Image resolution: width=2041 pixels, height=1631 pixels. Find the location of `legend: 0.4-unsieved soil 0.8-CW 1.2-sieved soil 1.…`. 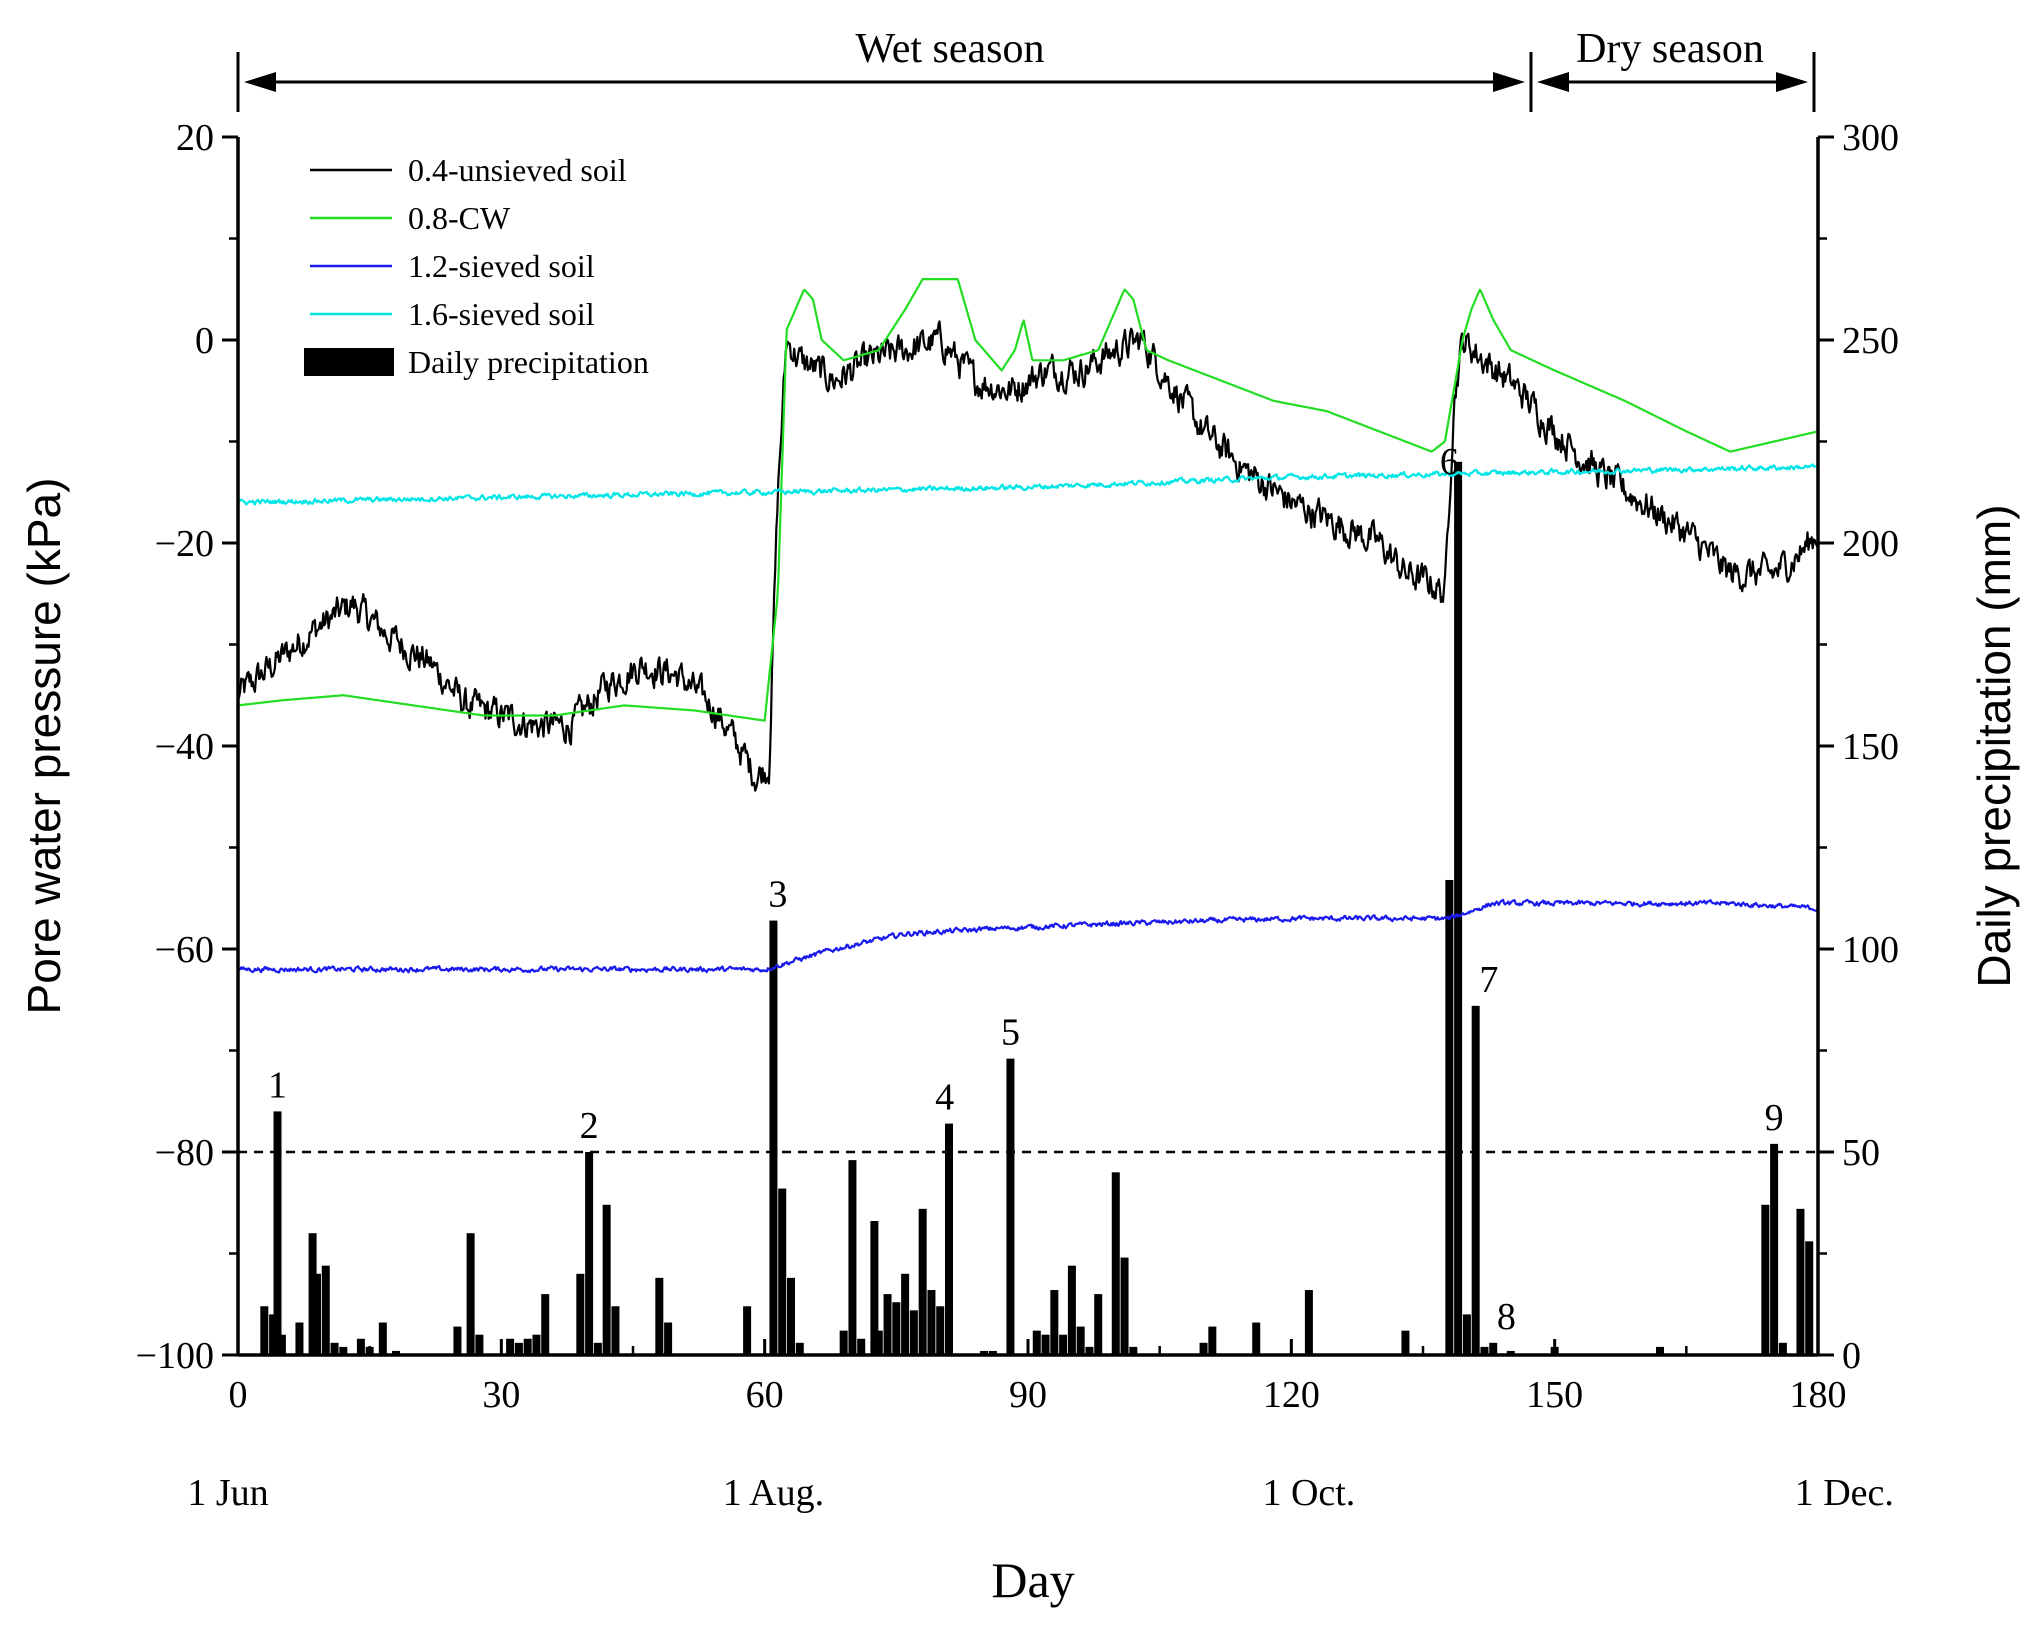

legend: 0.4-unsieved soil 0.8-CW 1.2-sieved soil 1.… is located at coordinates (476, 266).